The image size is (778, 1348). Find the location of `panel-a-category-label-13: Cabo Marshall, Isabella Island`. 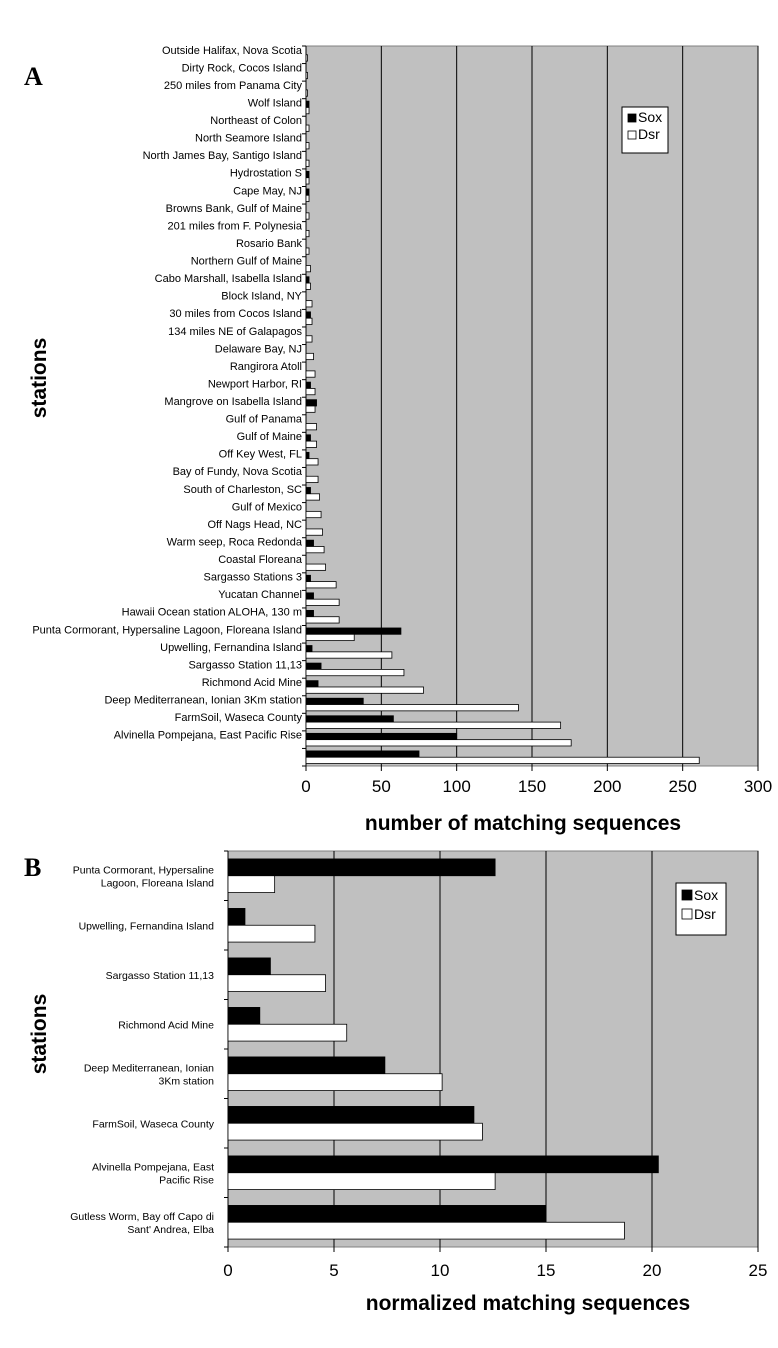

panel-a-category-label-13: Cabo Marshall, Isabella Island is located at coordinates (228, 279).